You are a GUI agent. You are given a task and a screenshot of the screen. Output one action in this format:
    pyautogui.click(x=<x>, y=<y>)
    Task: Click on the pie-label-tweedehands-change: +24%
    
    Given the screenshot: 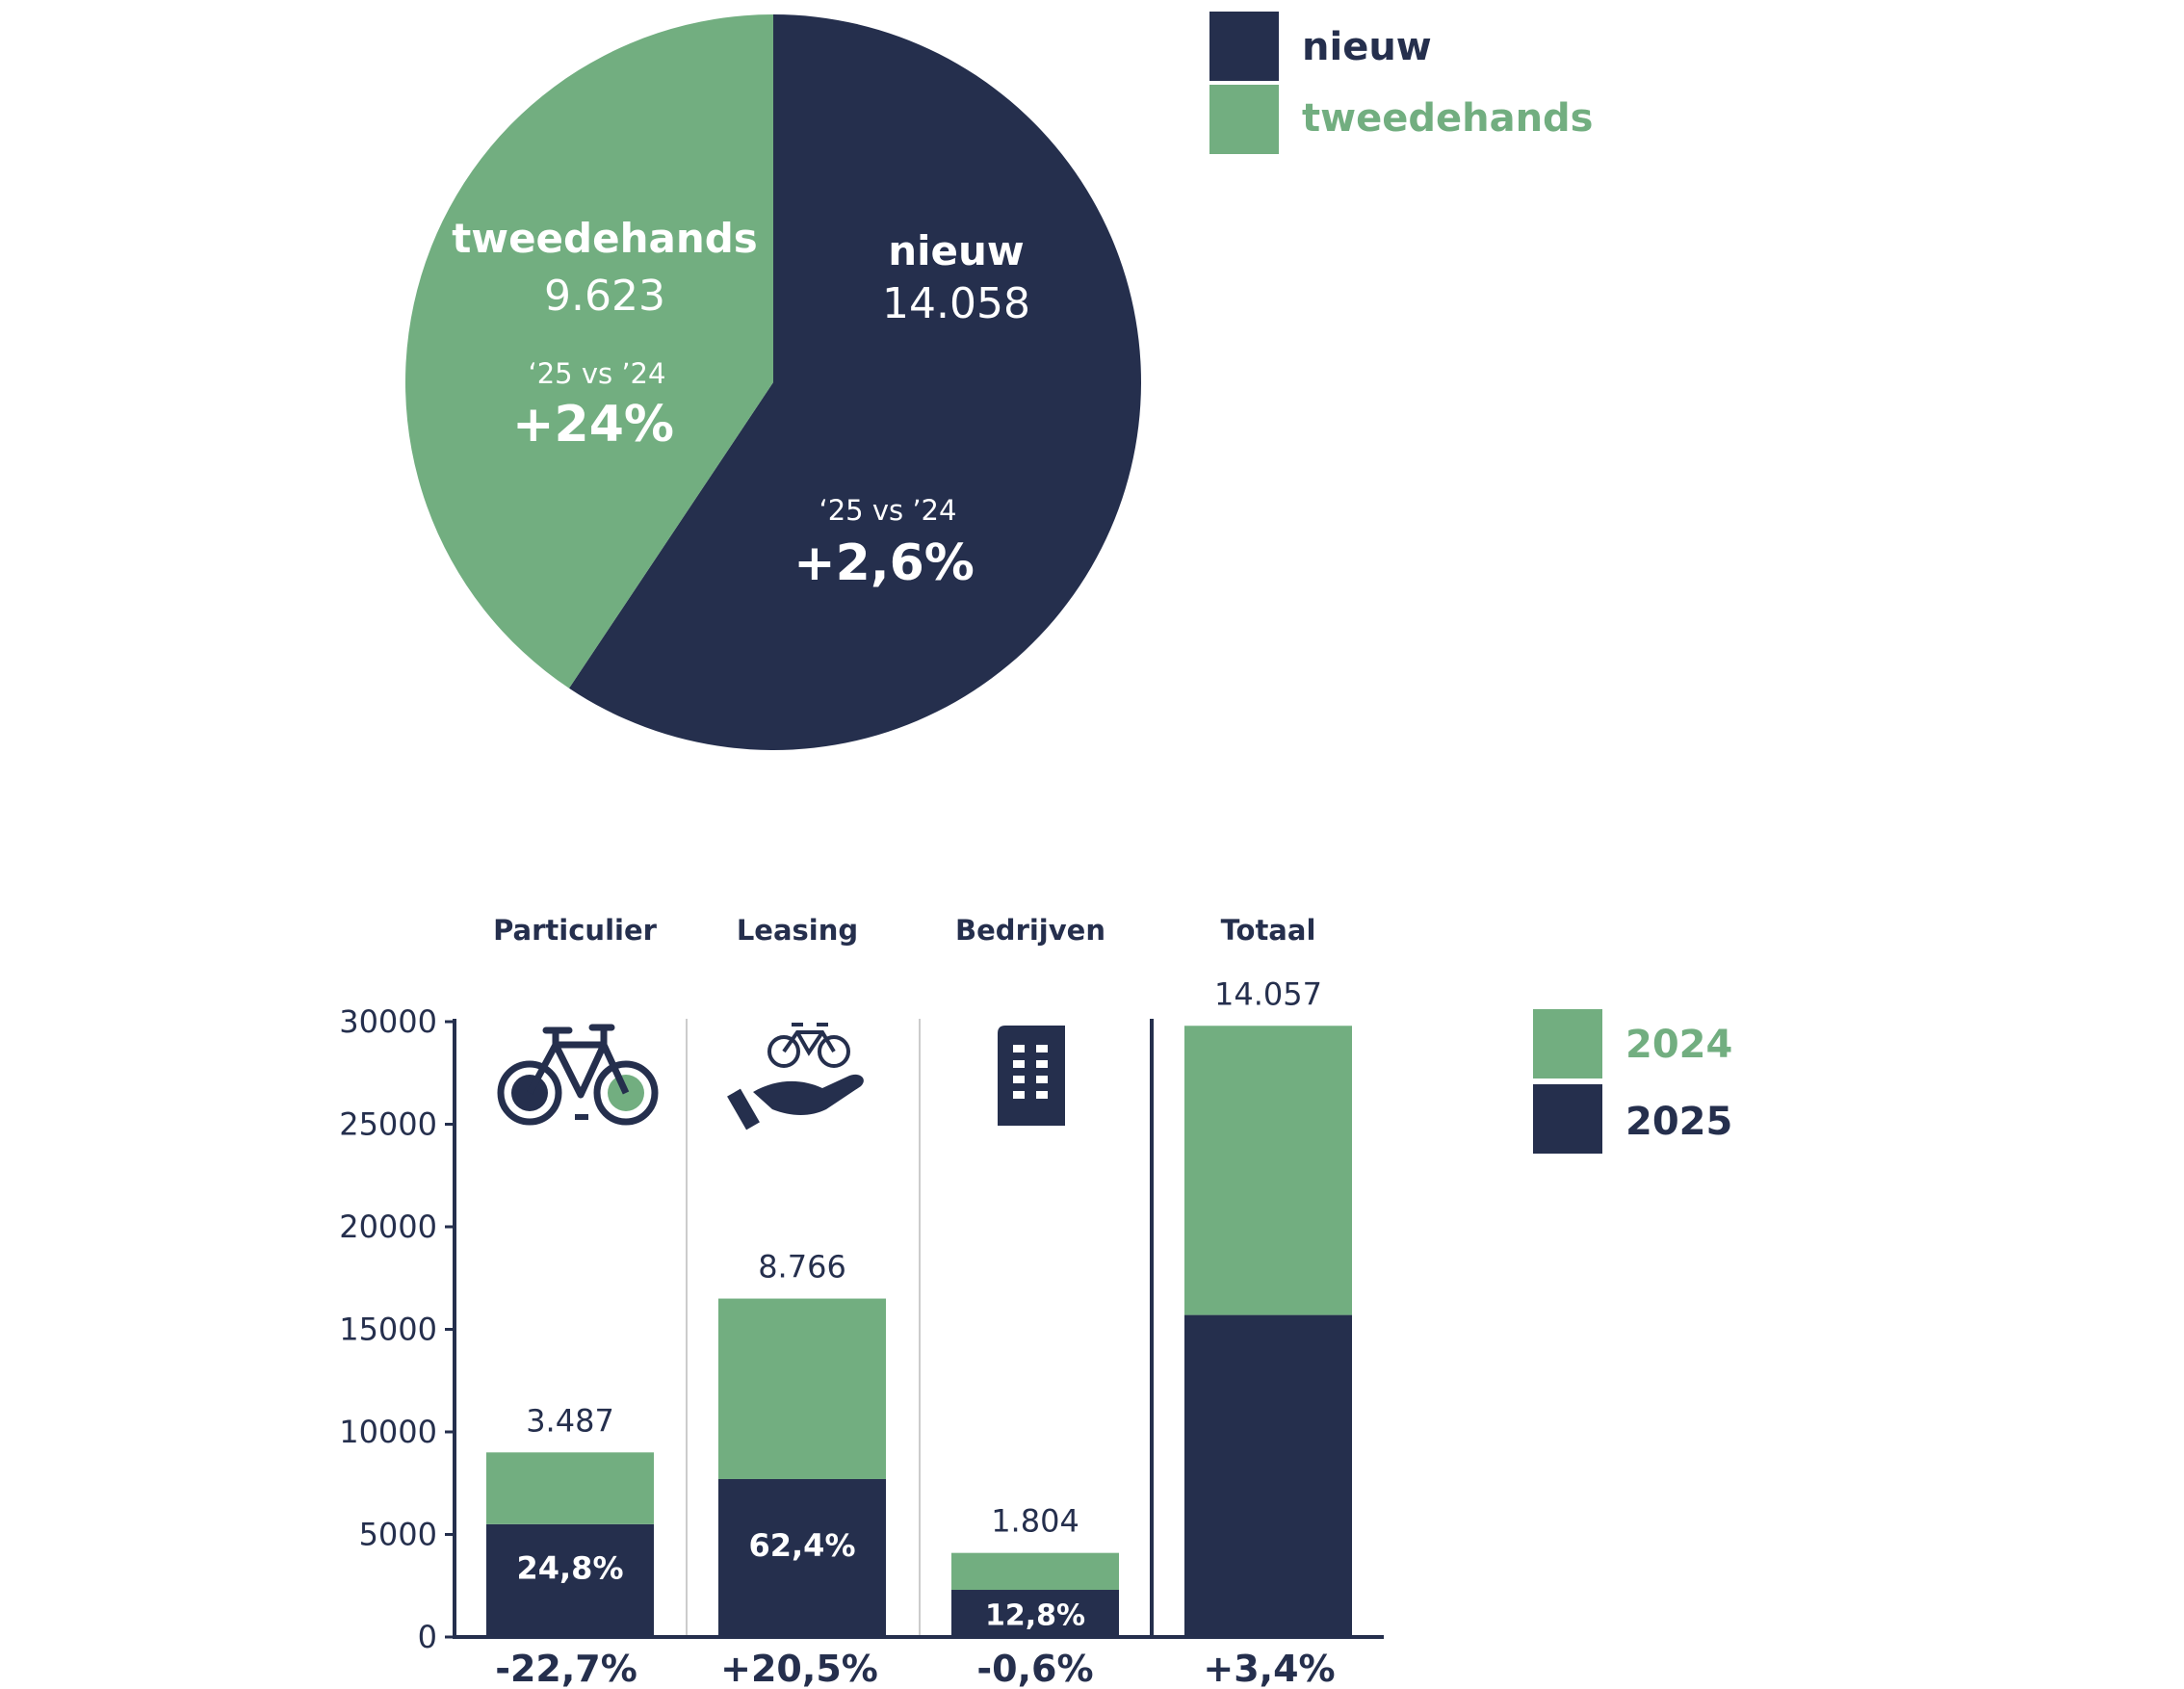 What is the action you would take?
    pyautogui.click(x=593, y=425)
    